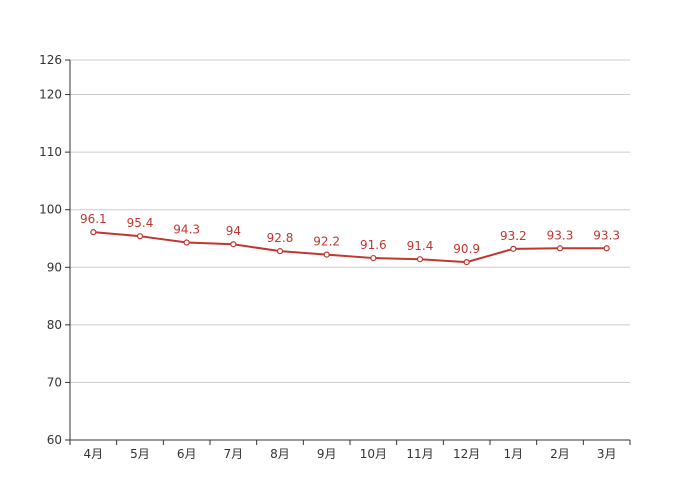 The width and height of the screenshot is (700, 500). Describe the element at coordinates (54, 382) in the screenshot. I see `y-tick-label: 70` at that location.